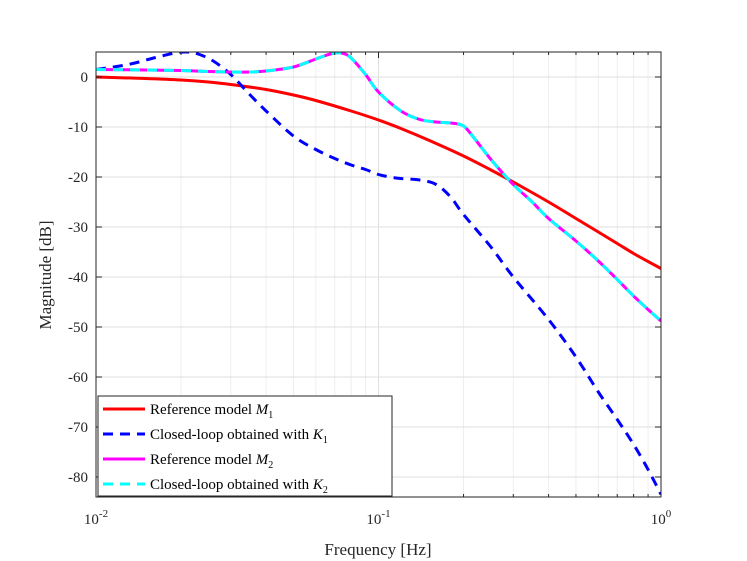  Describe the element at coordinates (211, 461) in the screenshot. I see `legend-label-3: Reference model M2` at that location.